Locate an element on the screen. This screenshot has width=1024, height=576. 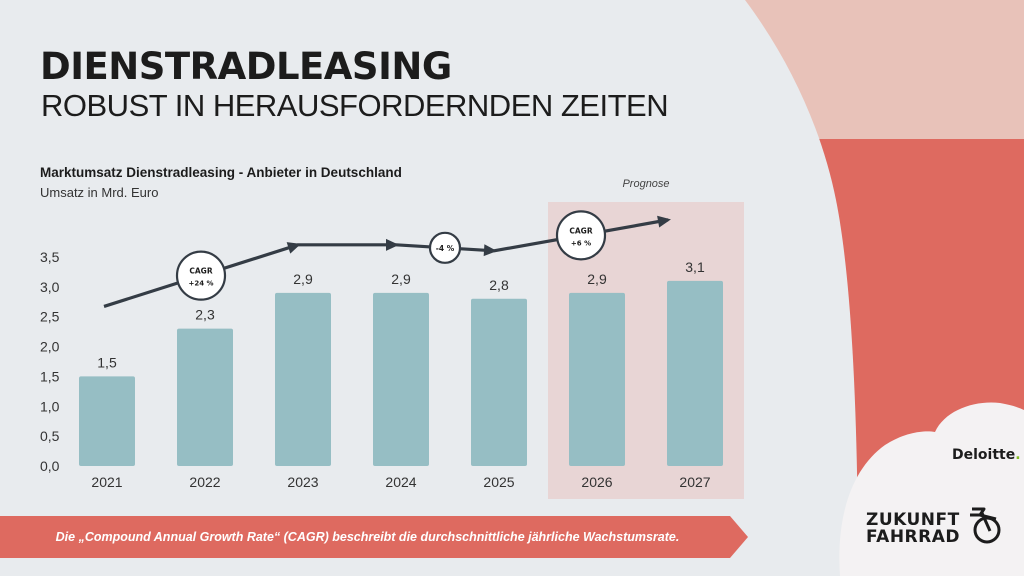
bar-value-label: 2,3 is located at coordinates (205, 315).